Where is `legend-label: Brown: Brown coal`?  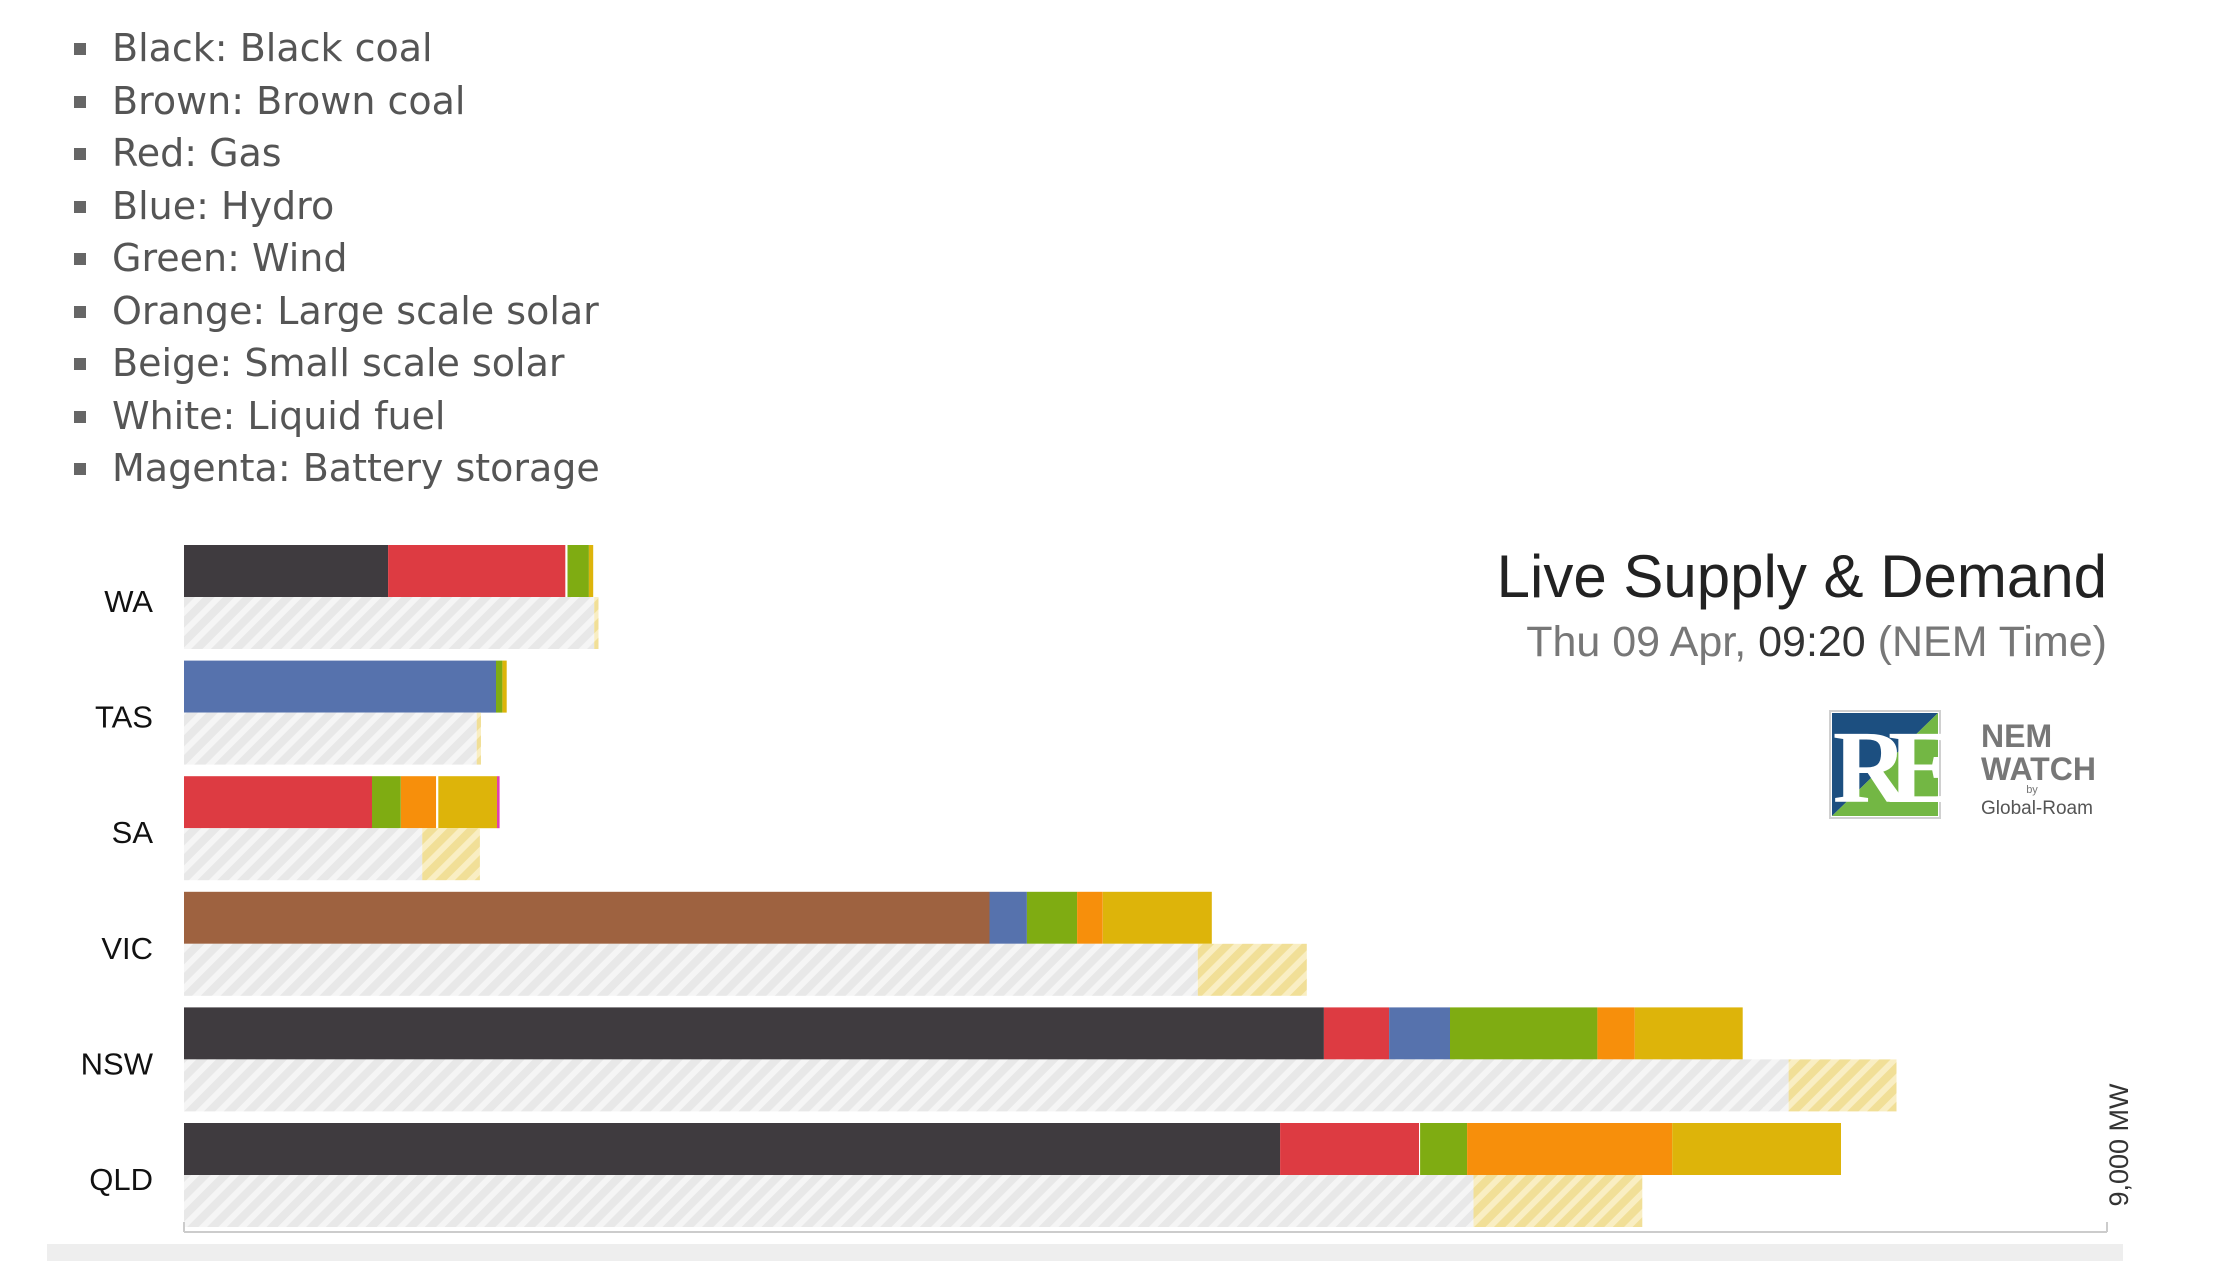
legend-label: Brown: Brown coal is located at coordinates (289, 100).